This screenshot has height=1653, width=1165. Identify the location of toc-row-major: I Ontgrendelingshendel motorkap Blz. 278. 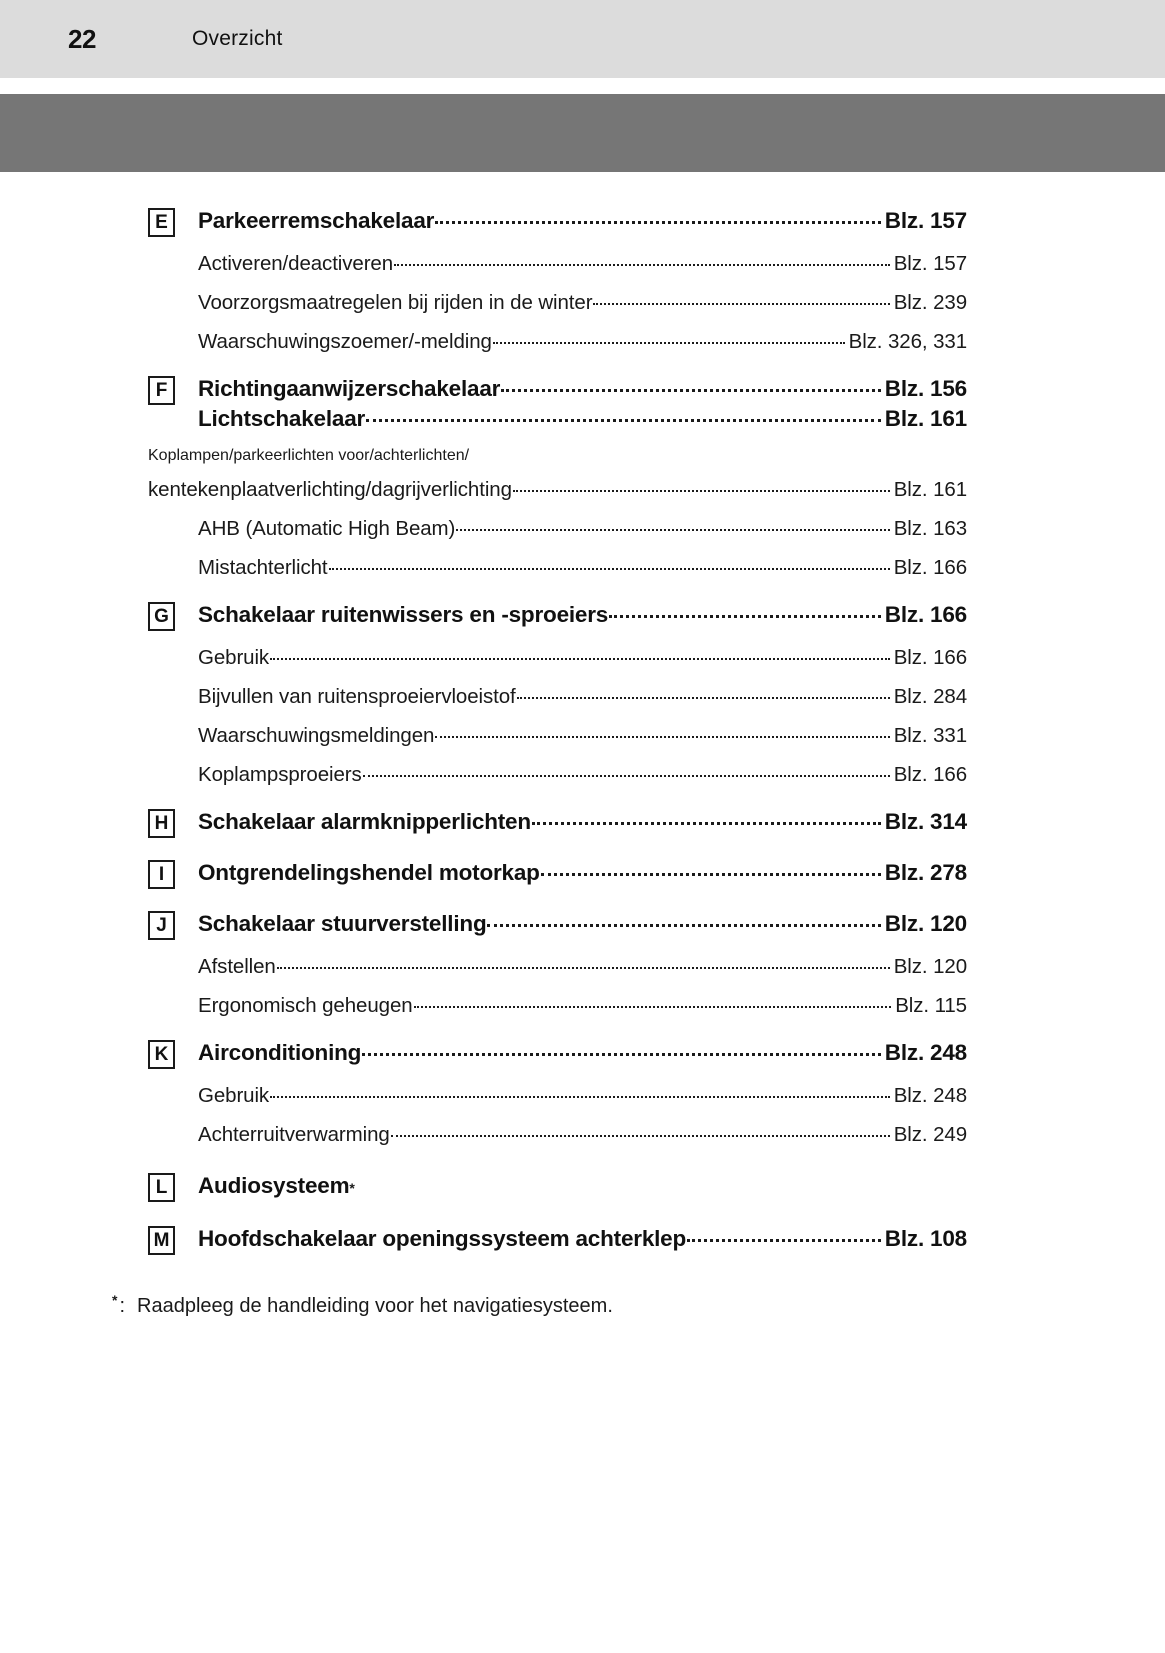
(582, 874).